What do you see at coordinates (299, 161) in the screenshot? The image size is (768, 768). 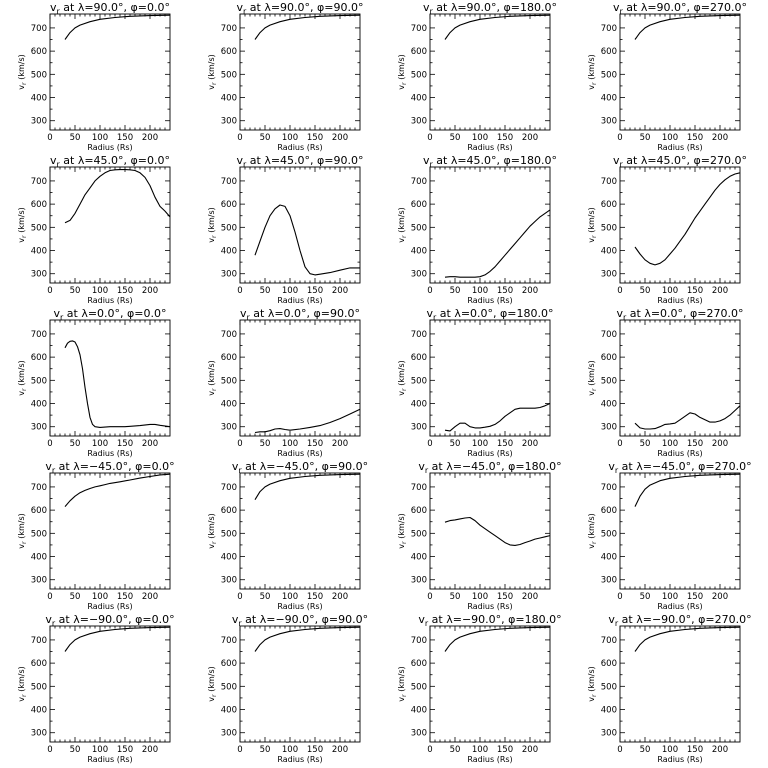 I see `panel-title: vr at λ=45.0°, φ=90.0°` at bounding box center [299, 161].